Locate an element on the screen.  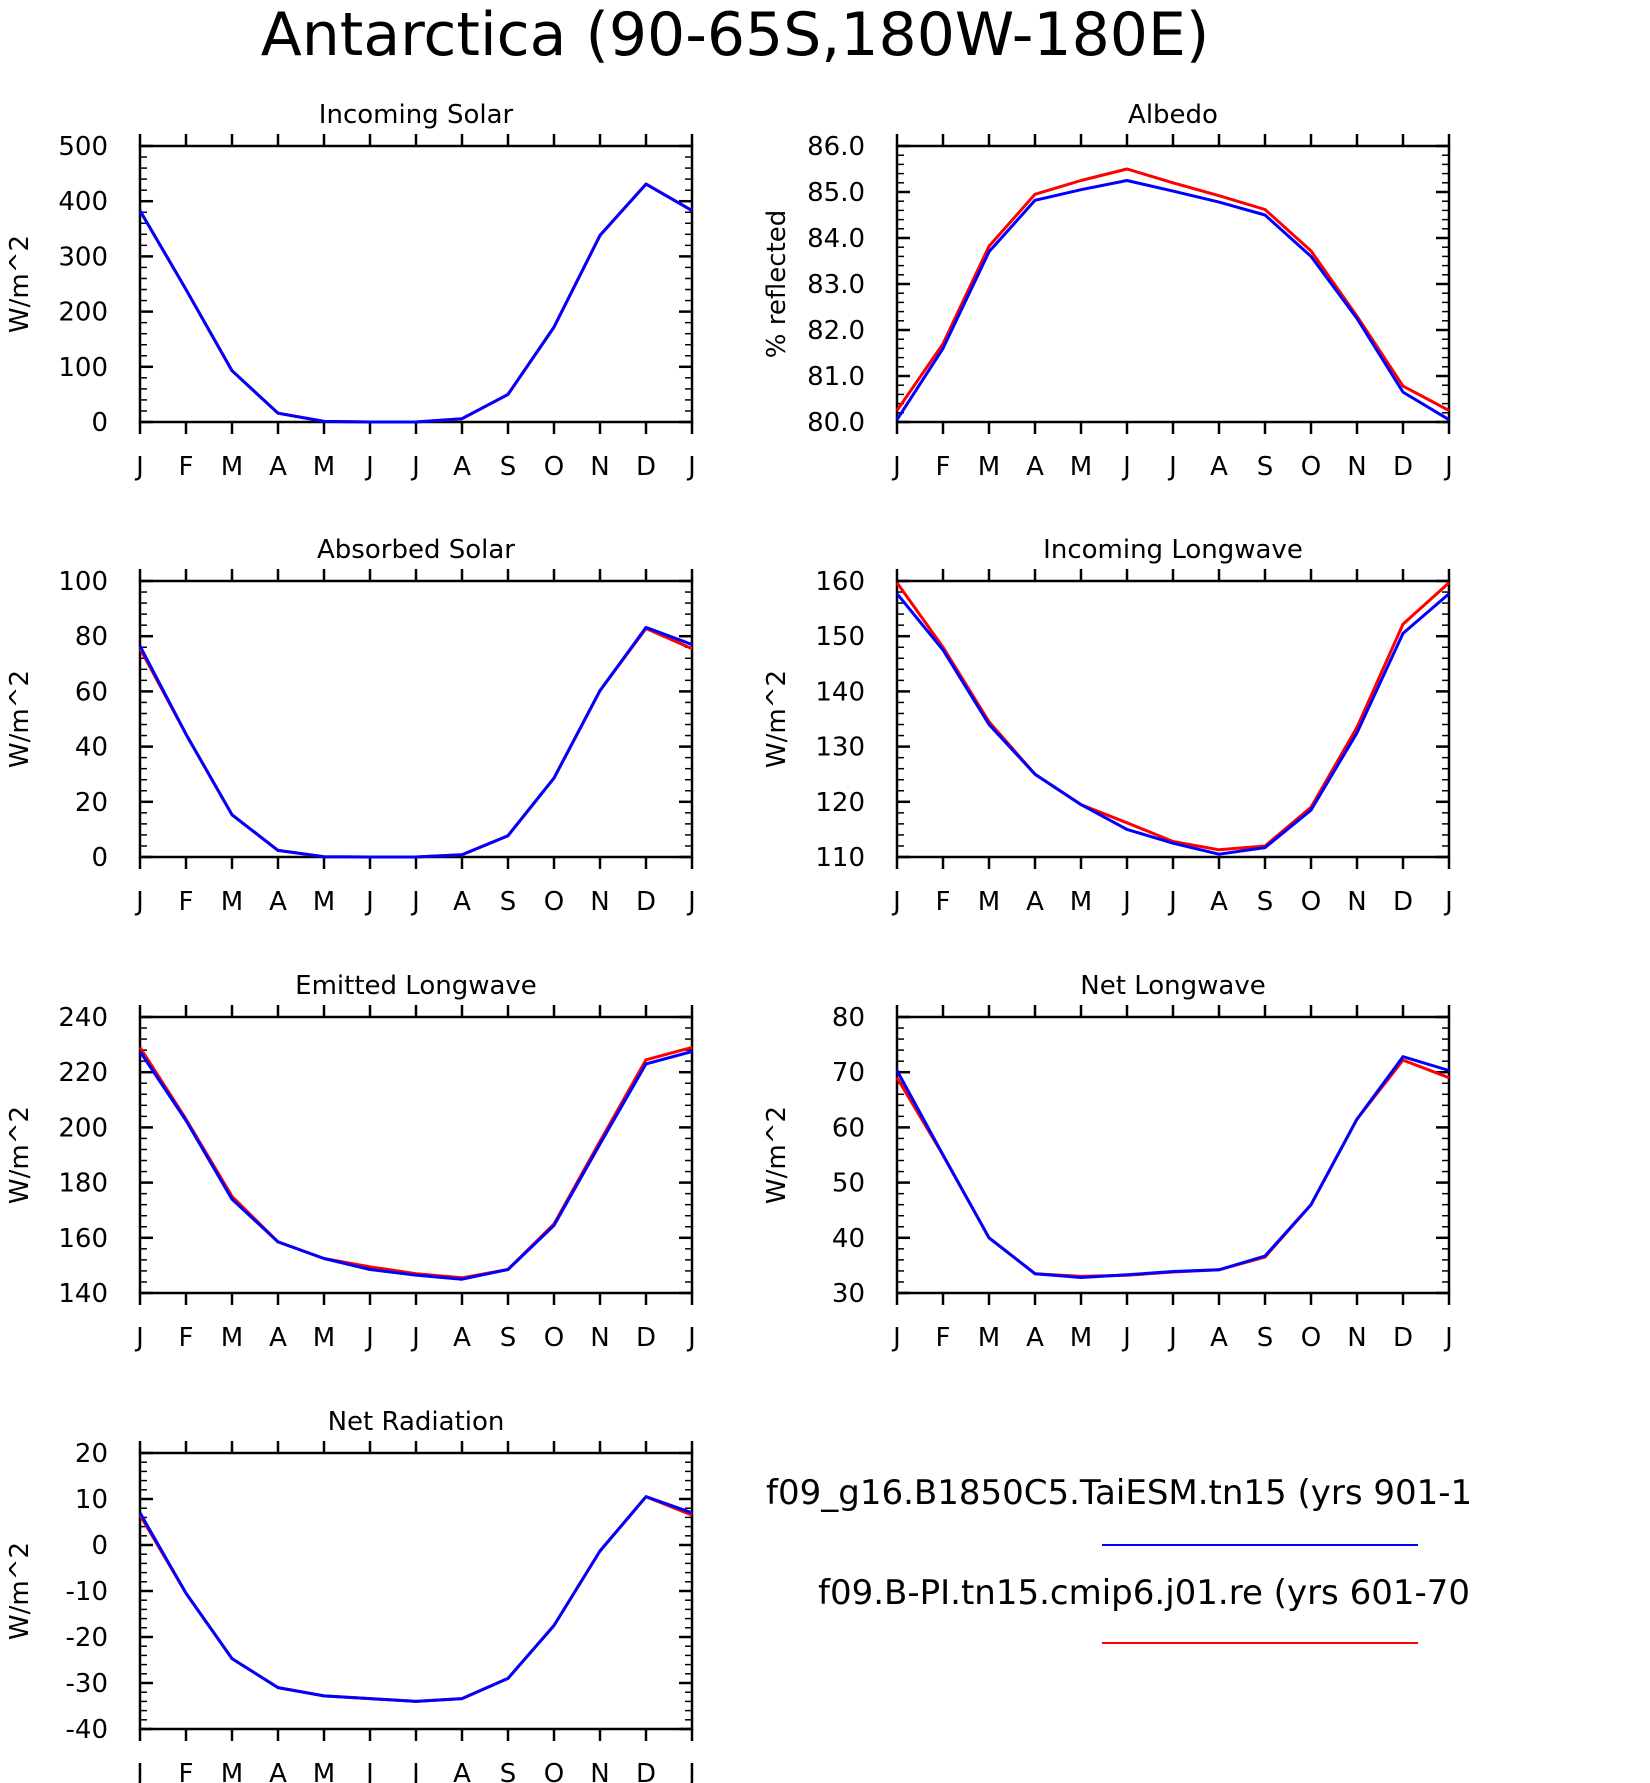
y-tick-label: 200 is located at coordinates (83, 313).